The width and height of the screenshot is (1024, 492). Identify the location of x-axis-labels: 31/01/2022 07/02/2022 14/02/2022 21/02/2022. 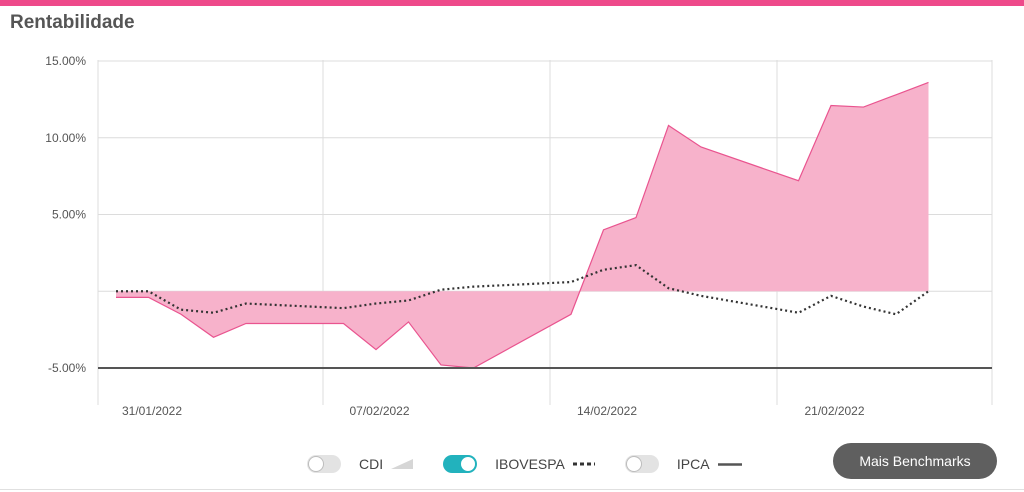
(493, 411).